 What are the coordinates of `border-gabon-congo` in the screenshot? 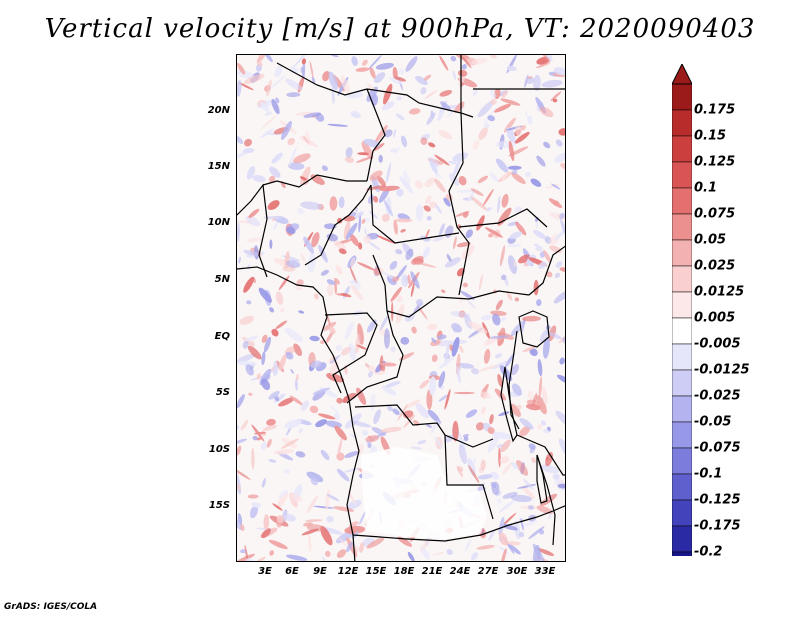 It's located at (351, 353).